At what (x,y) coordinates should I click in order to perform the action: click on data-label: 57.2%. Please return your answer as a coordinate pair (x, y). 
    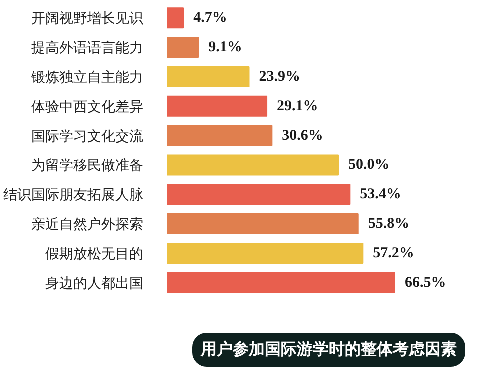
    Looking at the image, I should click on (393, 253).